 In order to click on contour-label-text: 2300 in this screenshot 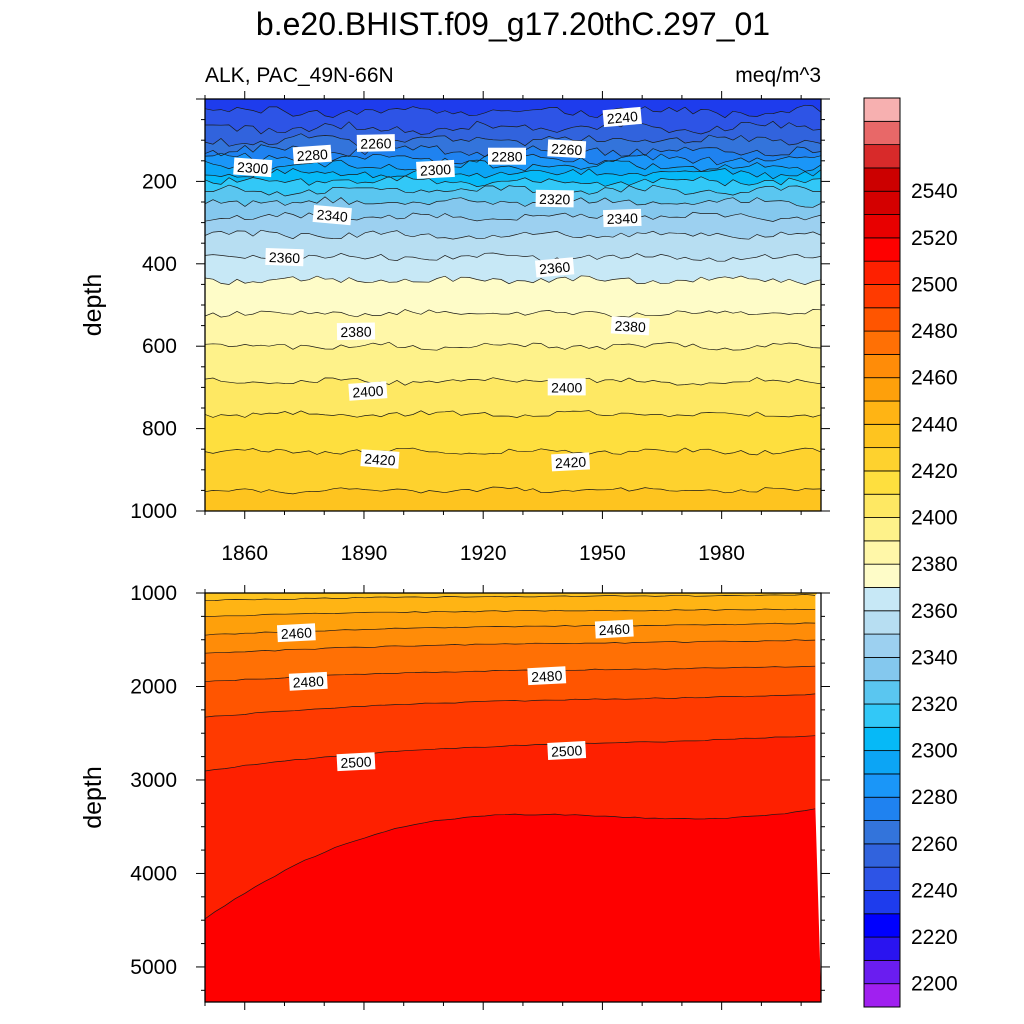, I will do `click(436, 170)`.